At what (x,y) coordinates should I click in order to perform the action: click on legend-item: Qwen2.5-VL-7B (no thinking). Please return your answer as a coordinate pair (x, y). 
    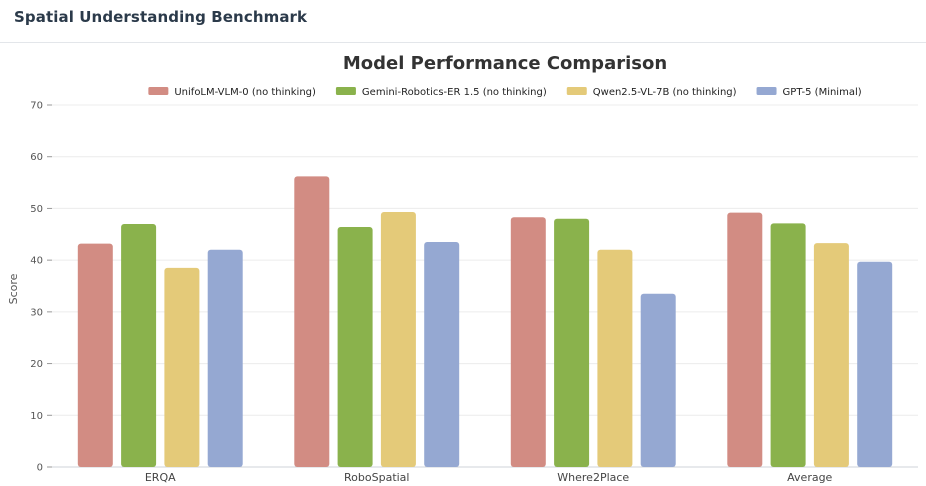
    Looking at the image, I should click on (651, 92).